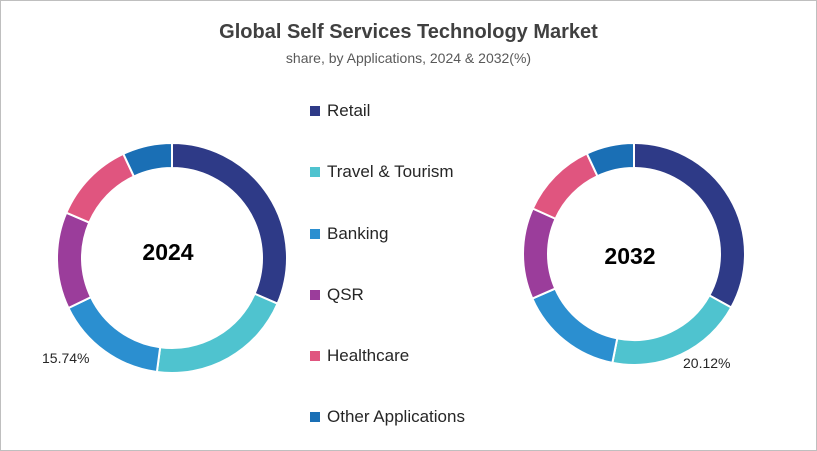 This screenshot has width=817, height=451. I want to click on chart-subtitle: share, by Applications, 2024 & 2032(%), so click(408, 58).